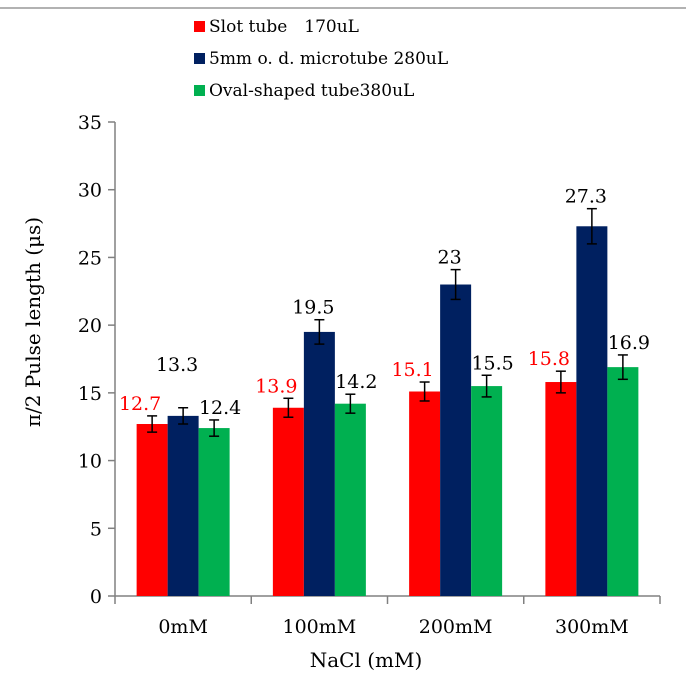  Describe the element at coordinates (96, 529) in the screenshot. I see `y-tick-label: 5` at that location.